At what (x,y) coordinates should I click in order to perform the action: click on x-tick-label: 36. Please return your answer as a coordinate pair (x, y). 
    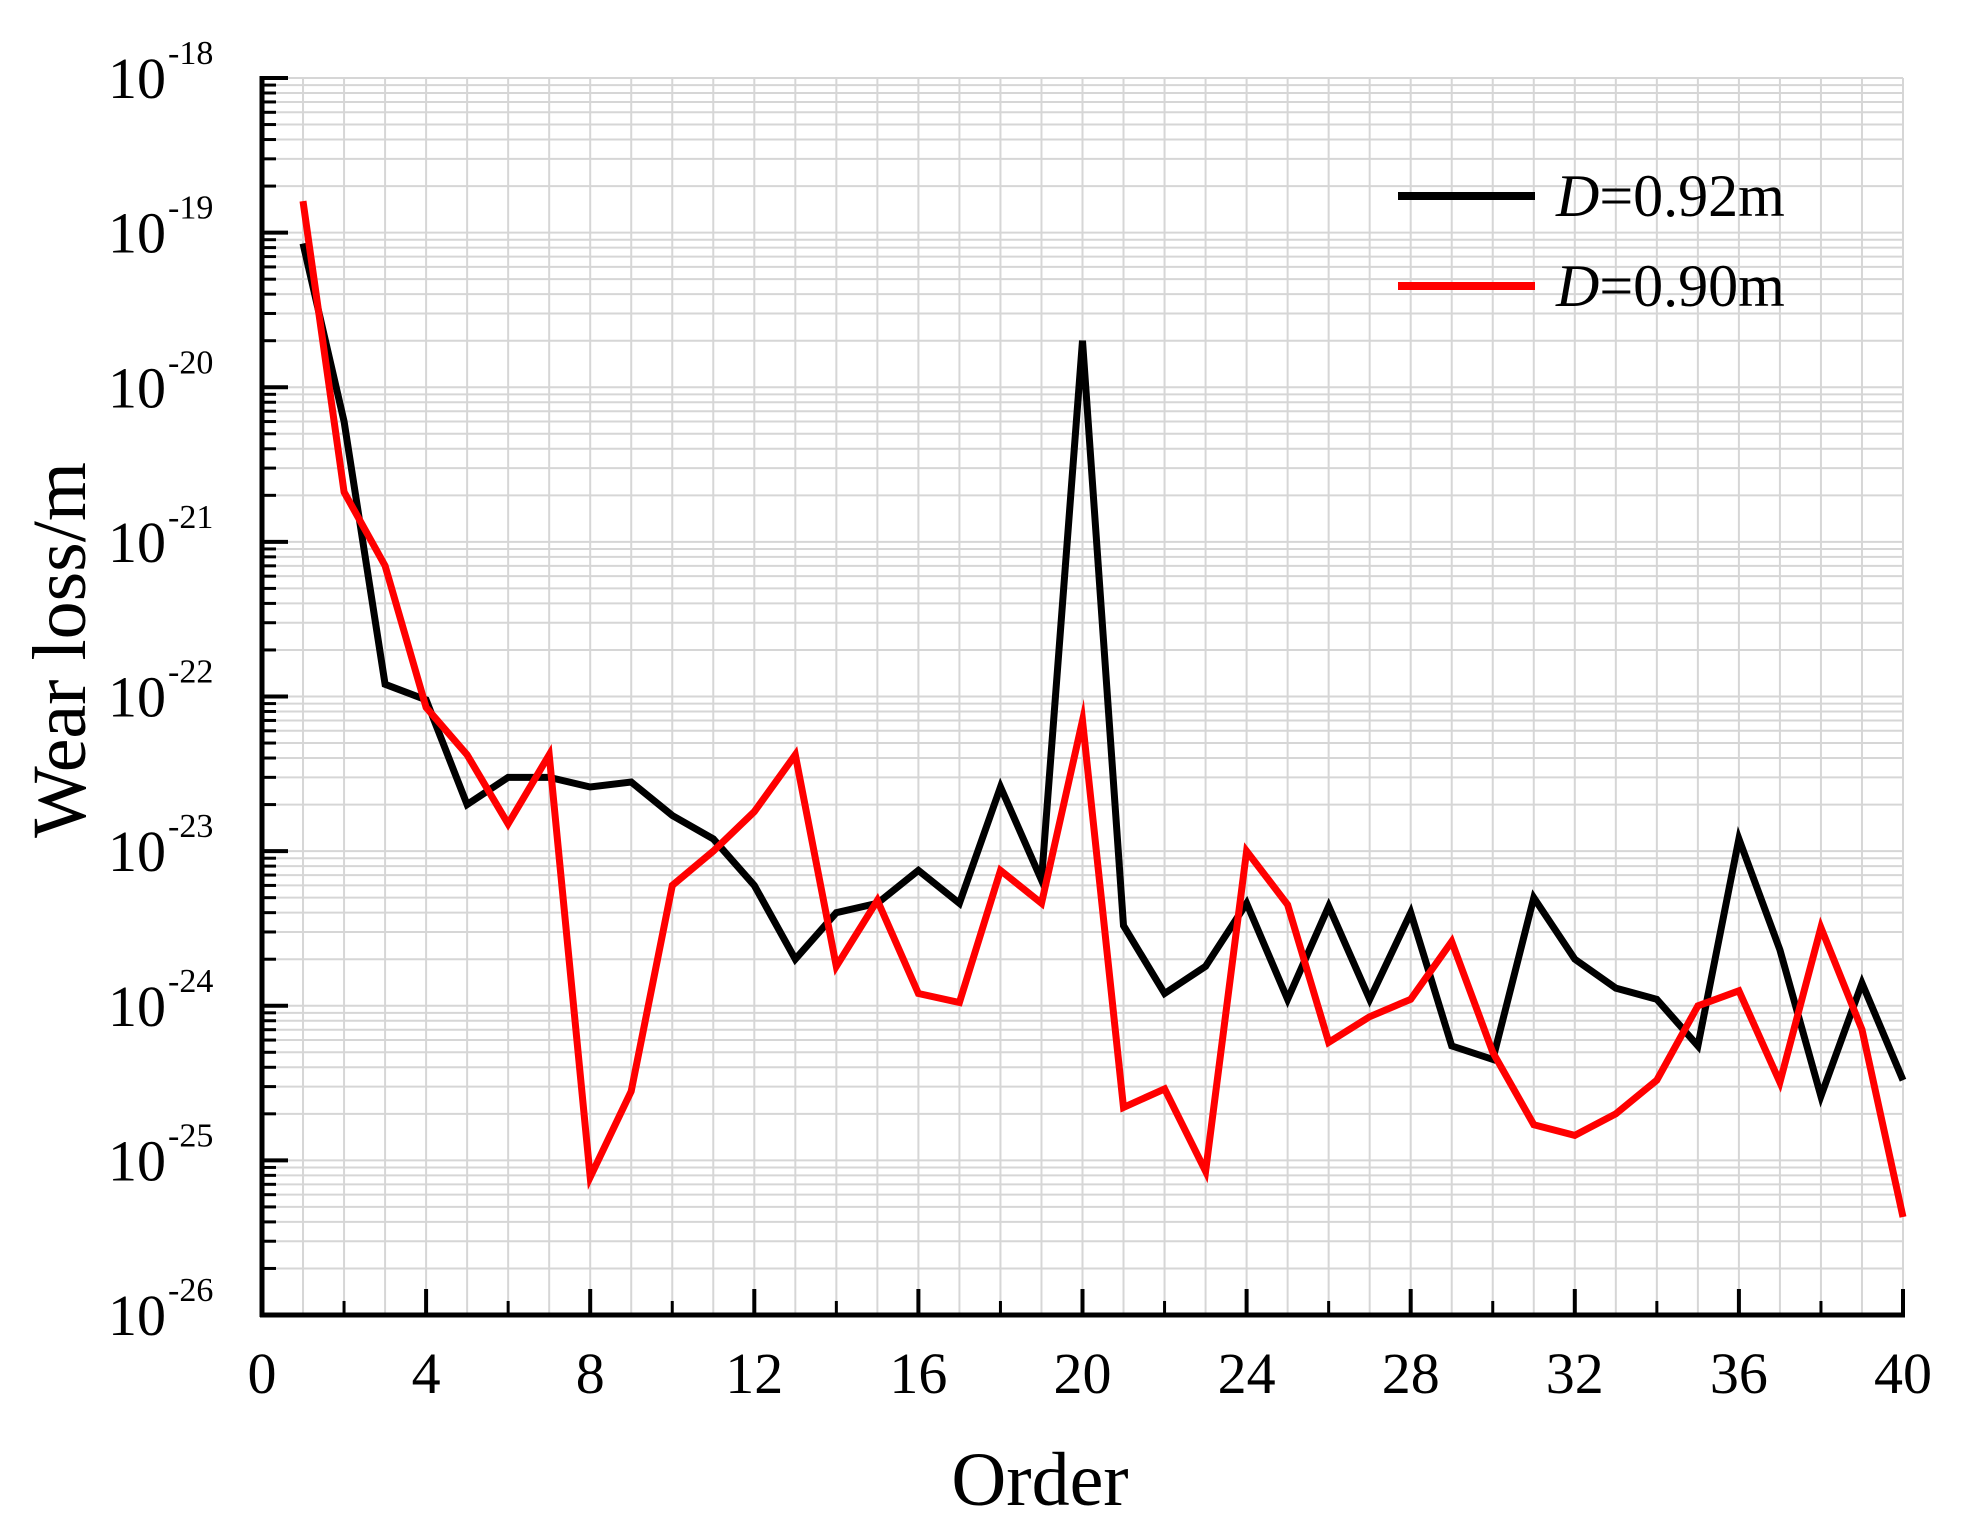
    Looking at the image, I should click on (1739, 1373).